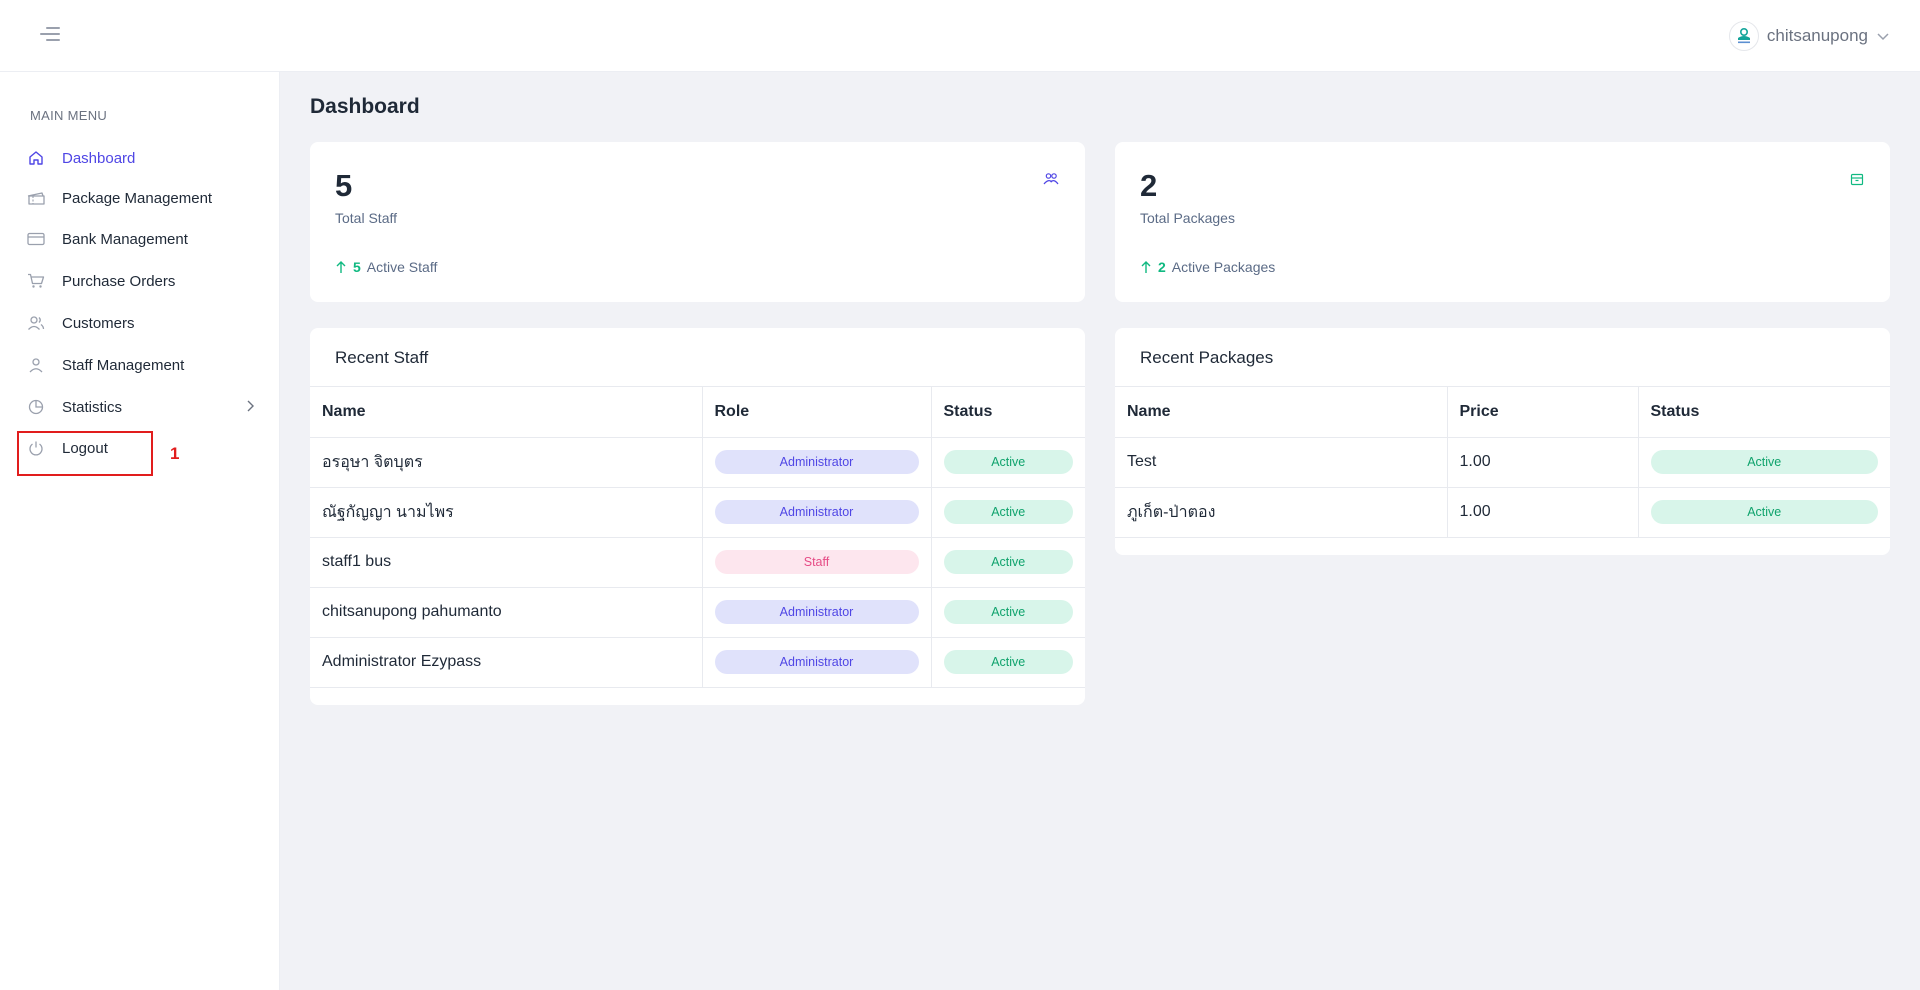 This screenshot has height=990, width=1920. Describe the element at coordinates (98, 323) in the screenshot. I see `sidebar-item-label: Customers` at that location.